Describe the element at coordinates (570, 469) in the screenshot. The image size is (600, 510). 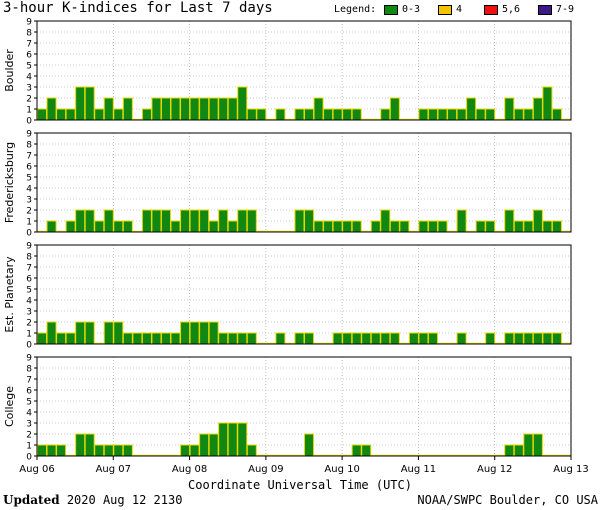
I see `x-tick-label: Aug 13` at that location.